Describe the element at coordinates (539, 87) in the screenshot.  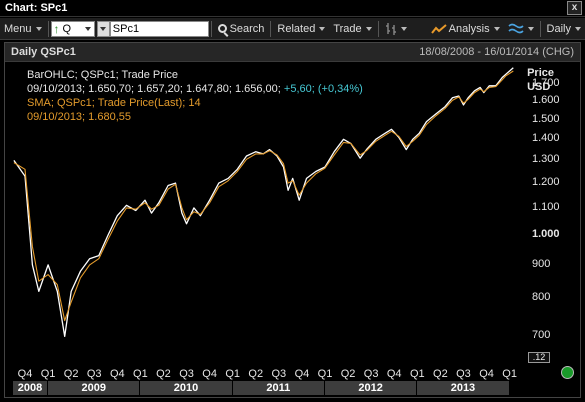
I see `y-axis-label-line2: USD` at that location.